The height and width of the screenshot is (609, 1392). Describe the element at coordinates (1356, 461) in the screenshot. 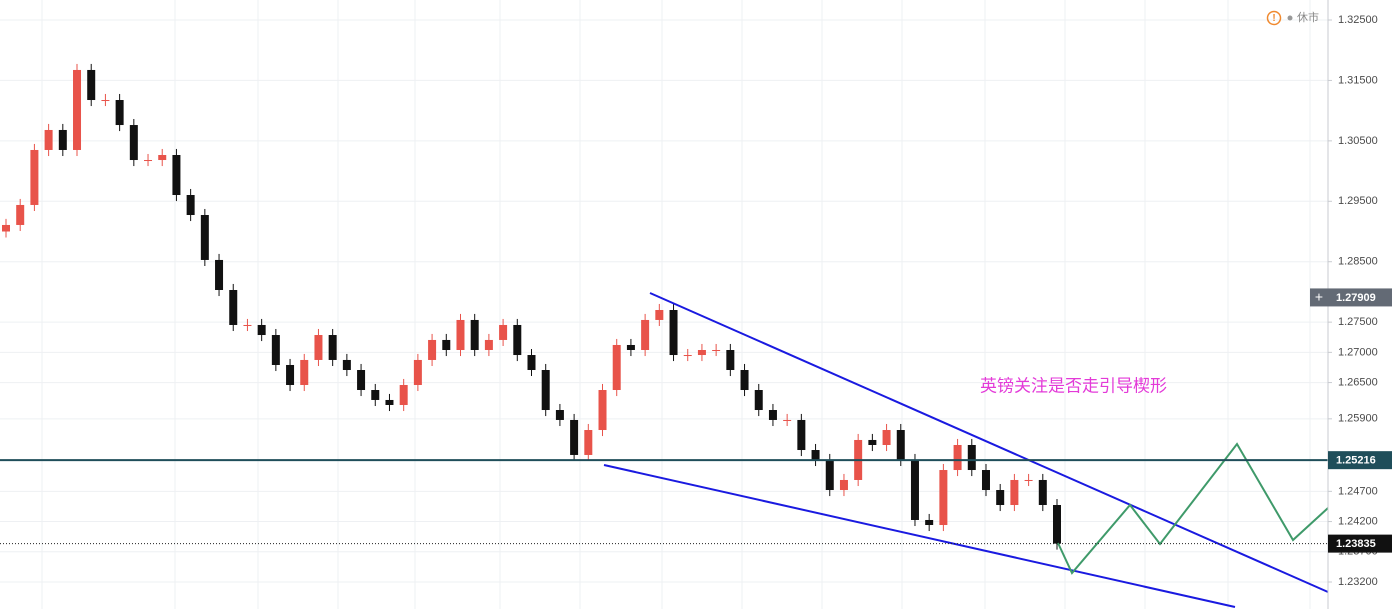

I see `level-price-label: 1.25216` at that location.